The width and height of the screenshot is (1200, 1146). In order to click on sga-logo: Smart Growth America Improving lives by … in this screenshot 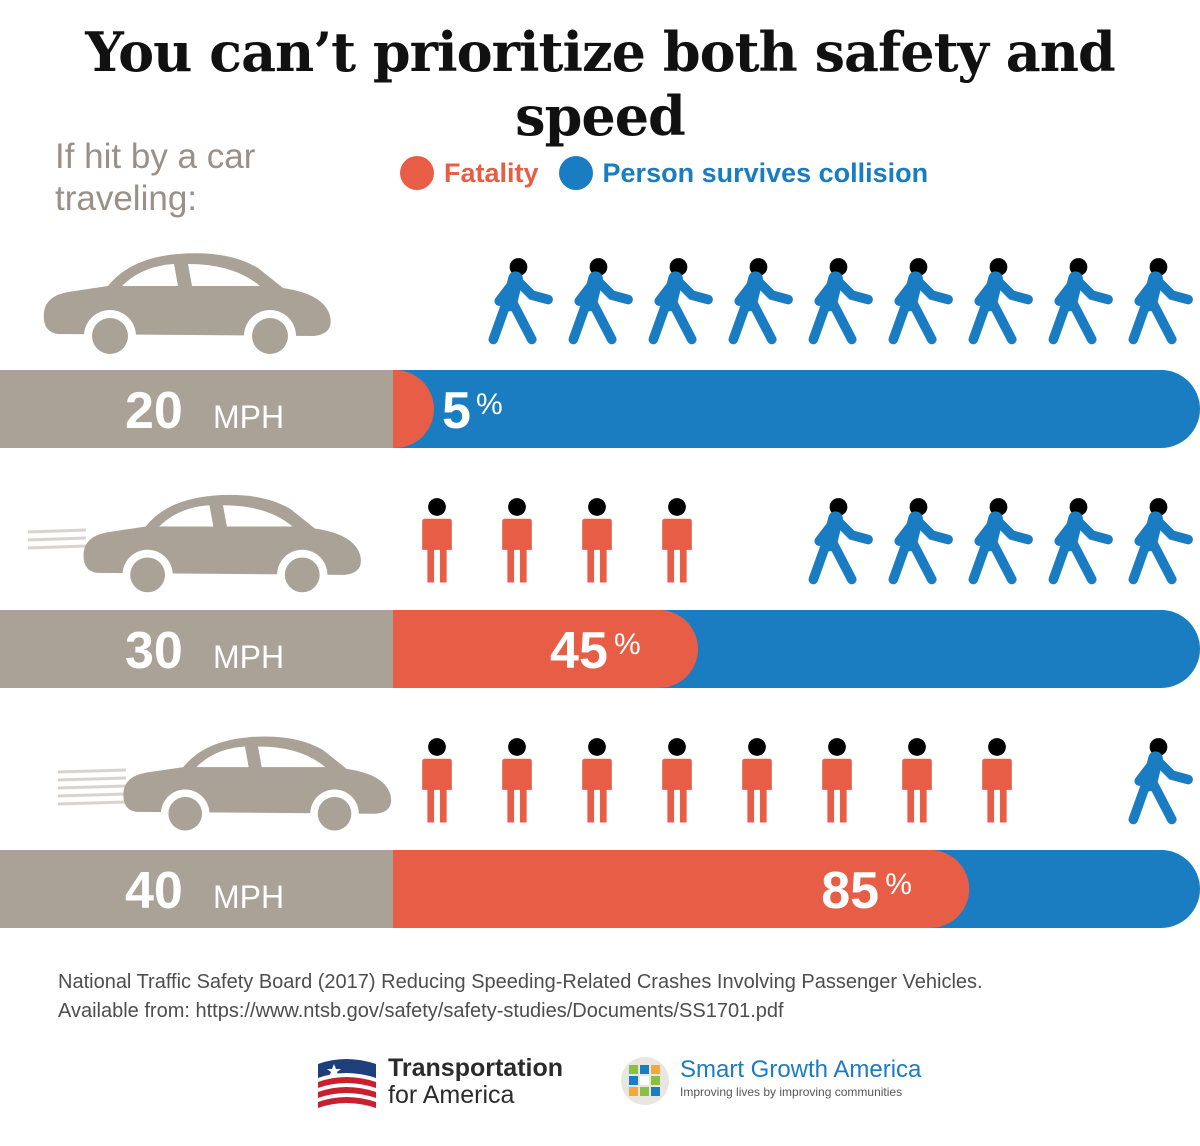, I will do `click(770, 1081)`.